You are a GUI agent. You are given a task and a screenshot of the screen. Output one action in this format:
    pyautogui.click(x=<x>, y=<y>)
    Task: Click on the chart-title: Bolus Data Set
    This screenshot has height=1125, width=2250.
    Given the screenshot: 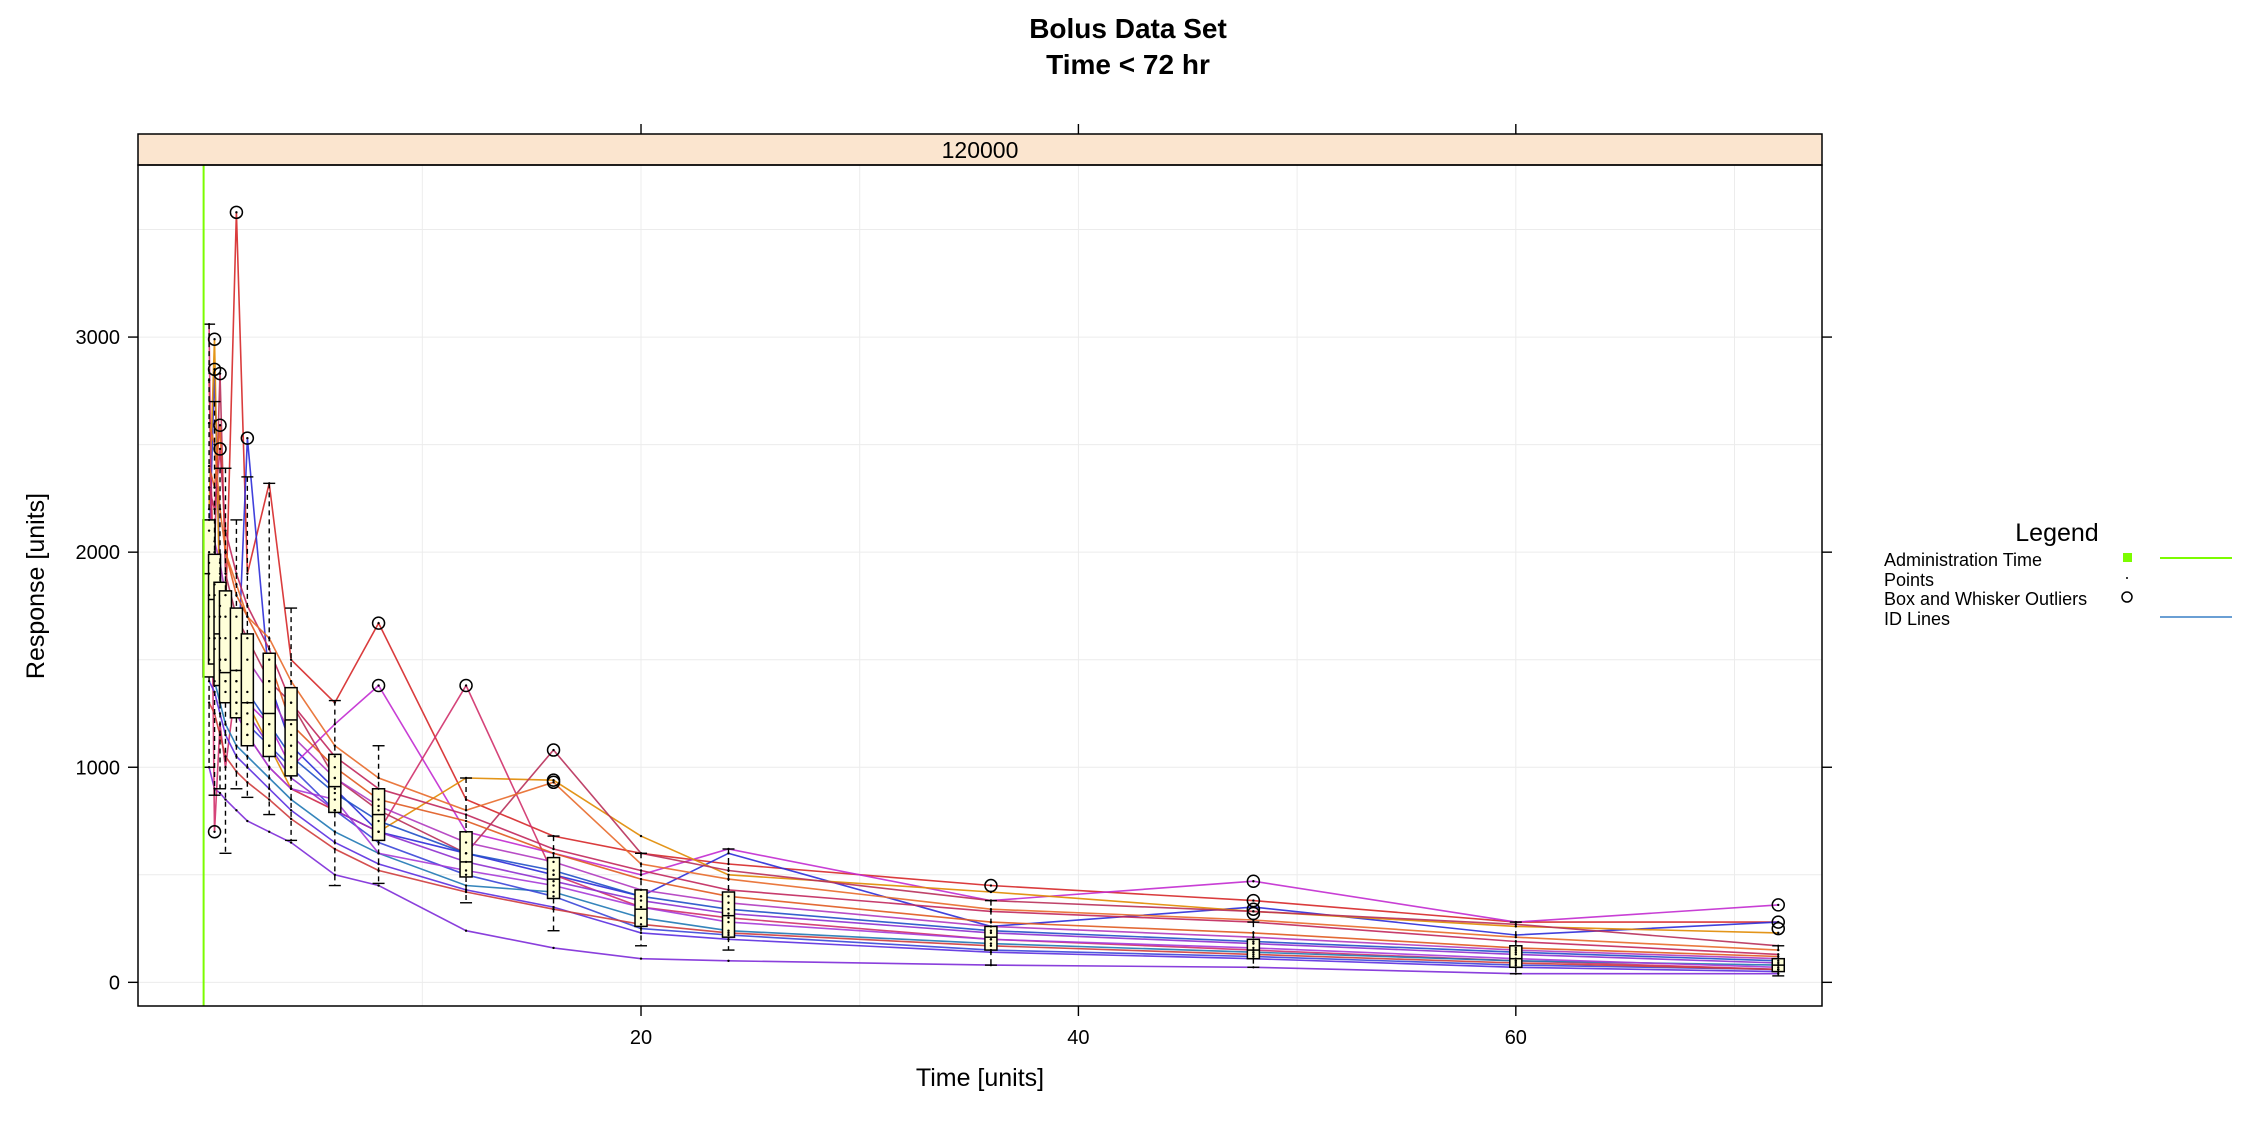 What is the action you would take?
    pyautogui.click(x=1128, y=28)
    